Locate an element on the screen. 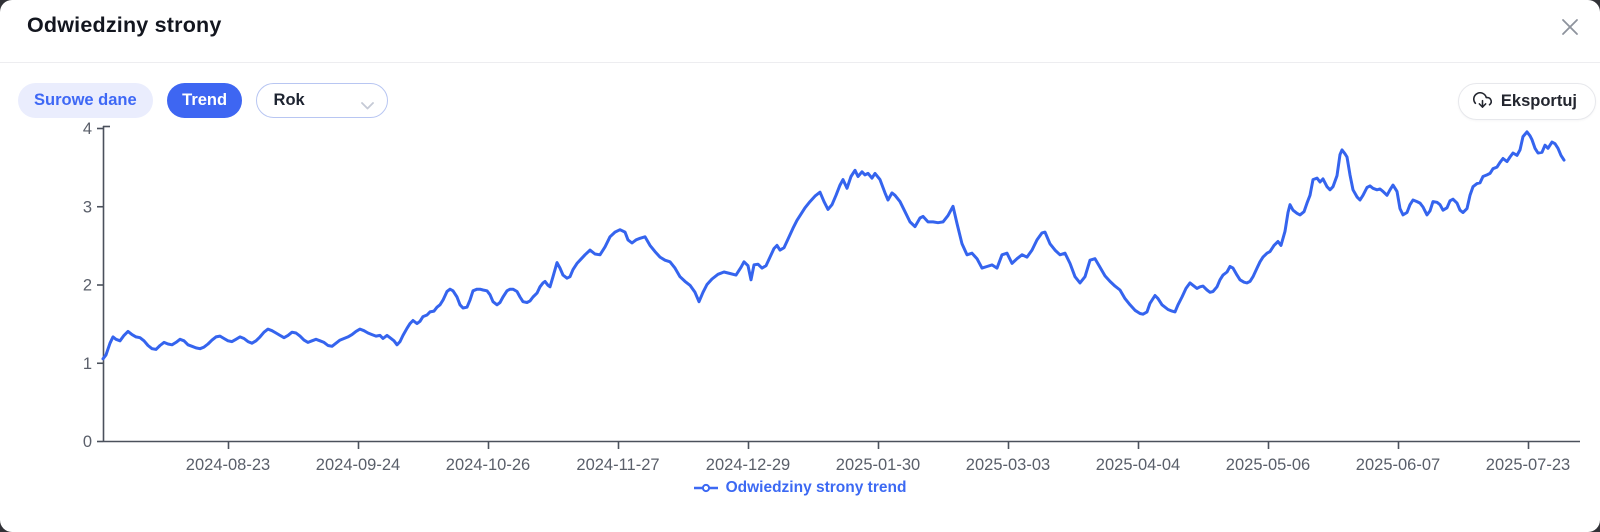 The image size is (1600, 532). cloud-download-icon is located at coordinates (1482, 101).